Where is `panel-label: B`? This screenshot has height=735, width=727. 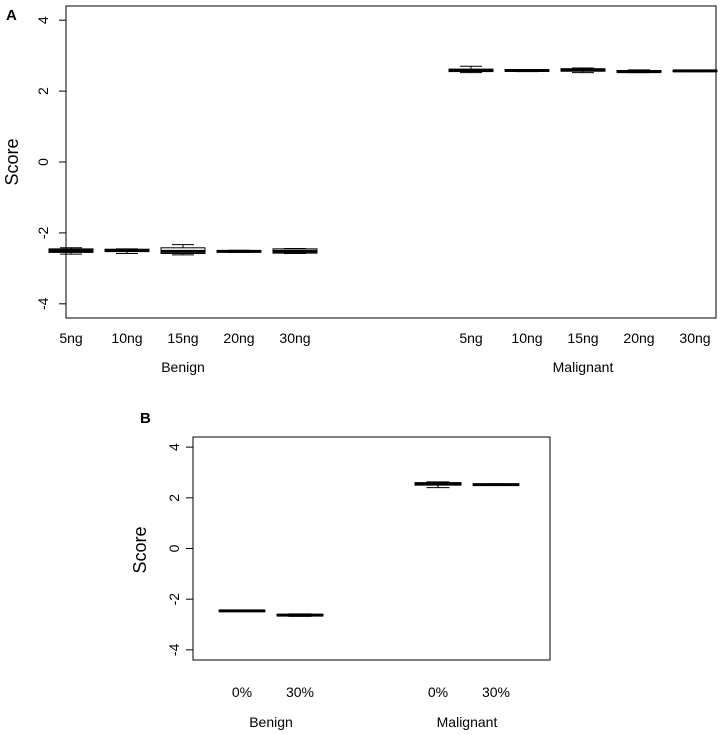
panel-label: B is located at coordinates (145, 418).